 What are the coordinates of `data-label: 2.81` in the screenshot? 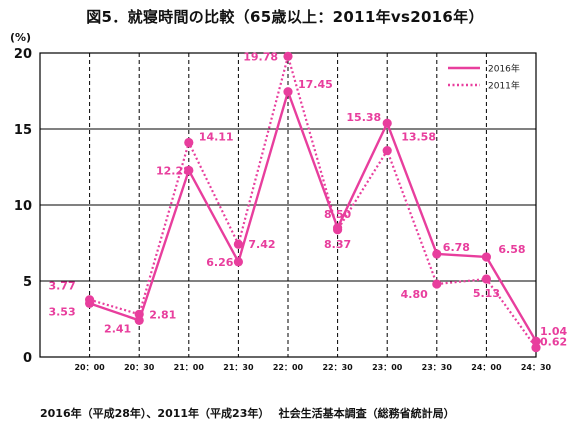 It's located at (162, 314).